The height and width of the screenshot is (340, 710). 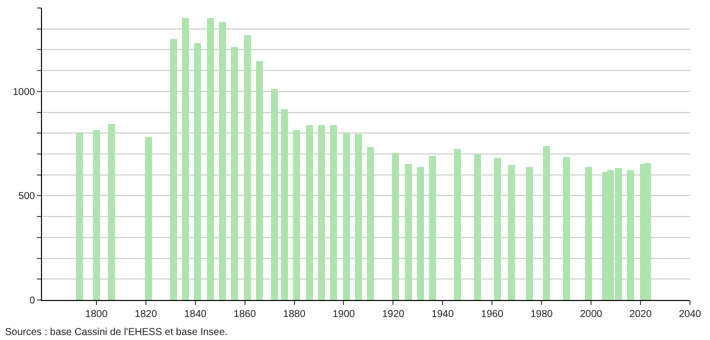 What do you see at coordinates (542, 314) in the screenshot?
I see `x-tick-label: 1980` at bounding box center [542, 314].